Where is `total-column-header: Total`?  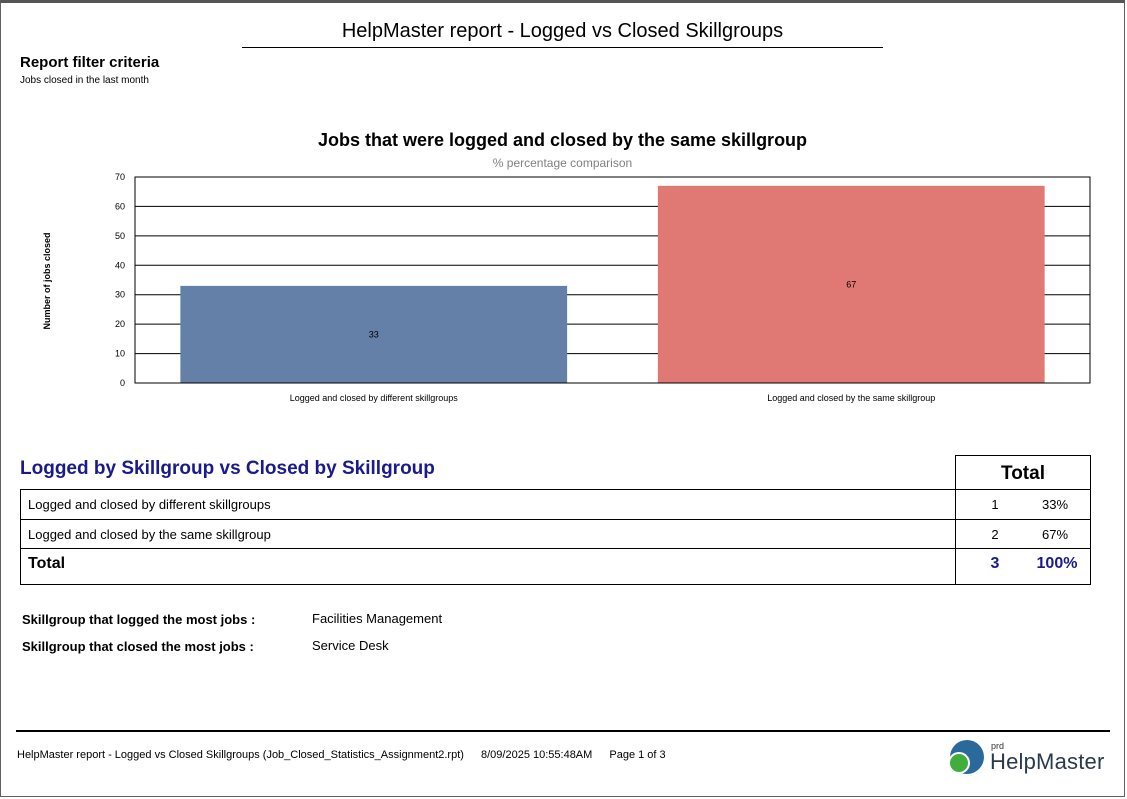
total-column-header: Total is located at coordinates (1023, 473).